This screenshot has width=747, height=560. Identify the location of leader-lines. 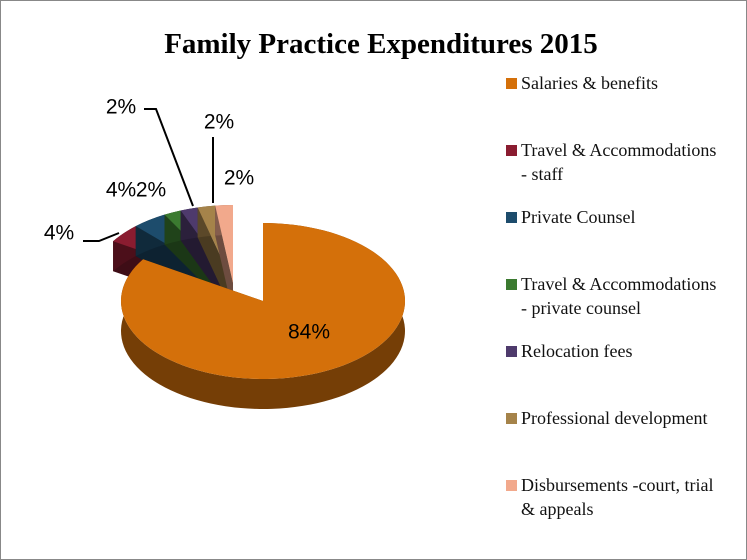
(148, 175).